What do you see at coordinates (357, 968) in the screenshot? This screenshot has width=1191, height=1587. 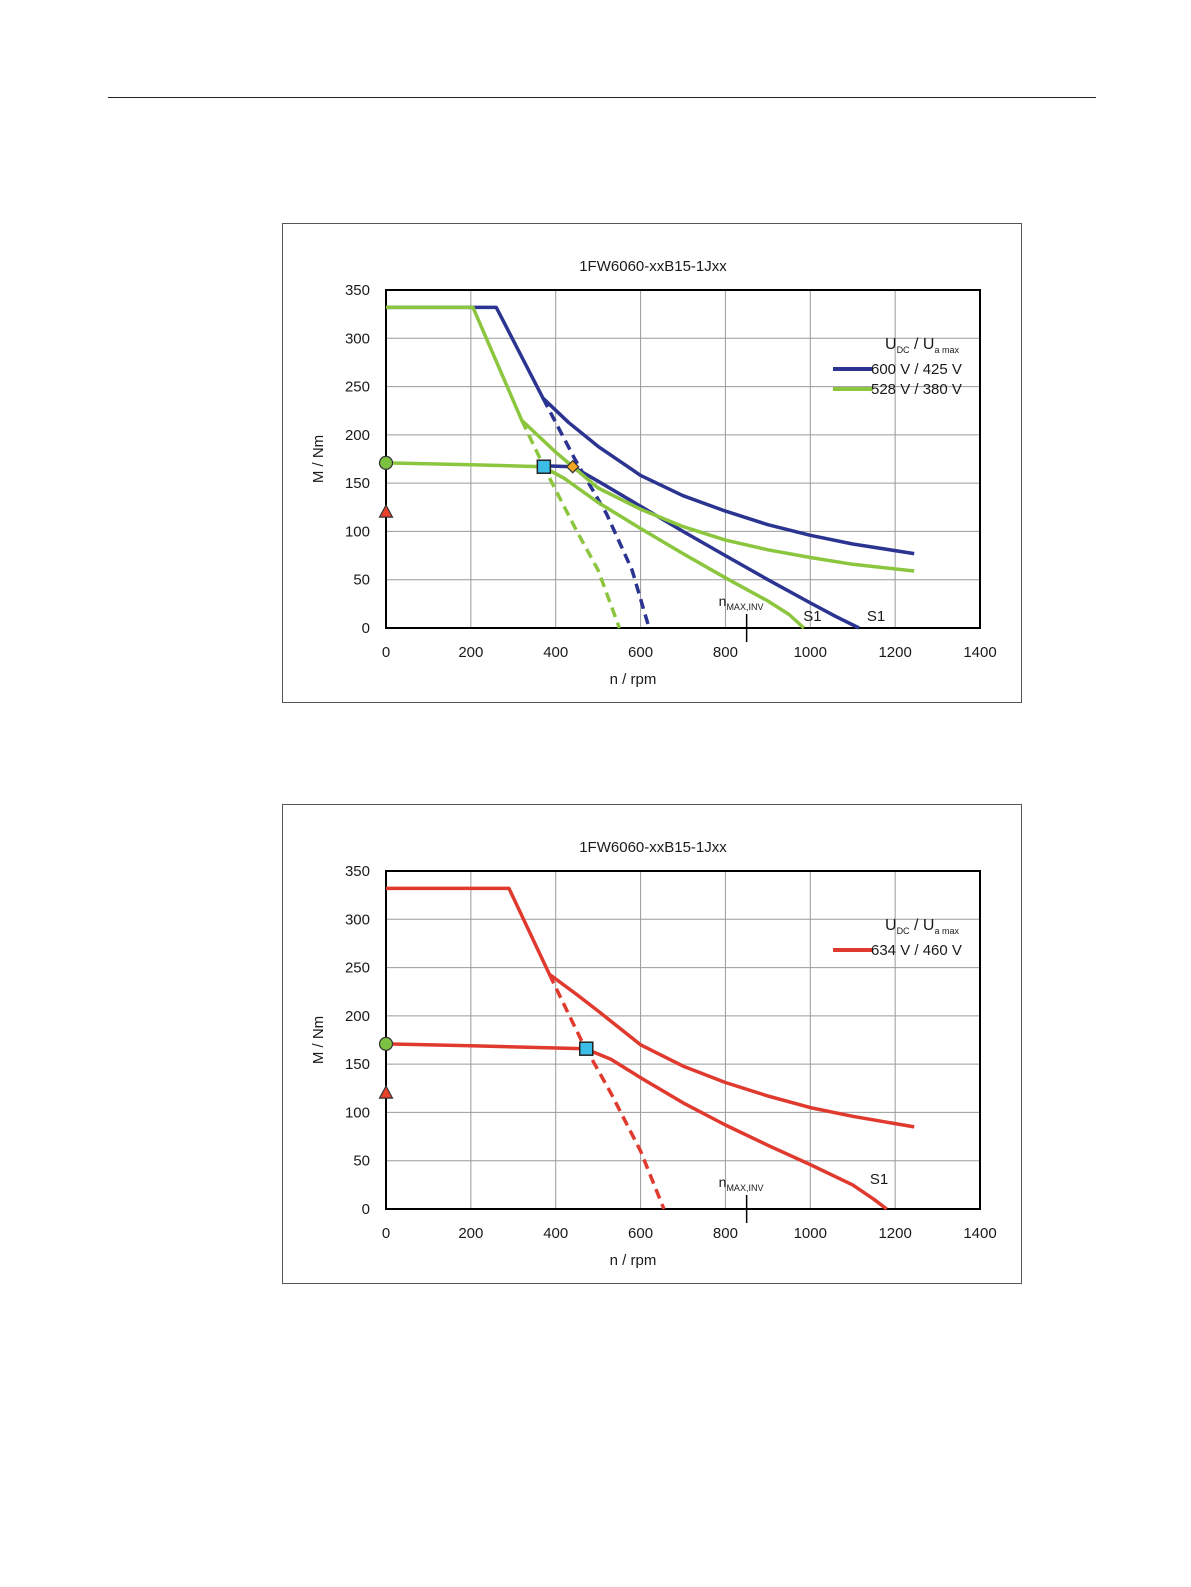 I see `chart-2-y-tick-label: 250` at bounding box center [357, 968].